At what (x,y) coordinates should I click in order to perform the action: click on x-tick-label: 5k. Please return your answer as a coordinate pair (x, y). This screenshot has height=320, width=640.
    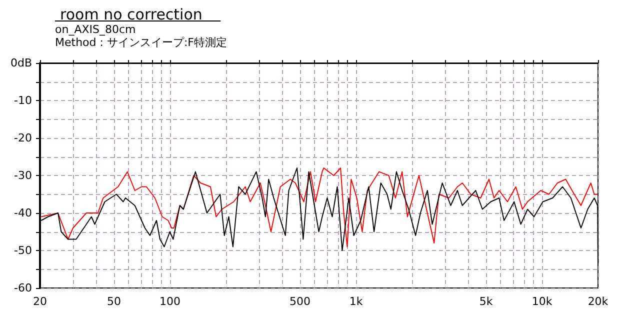
    Looking at the image, I should click on (486, 301).